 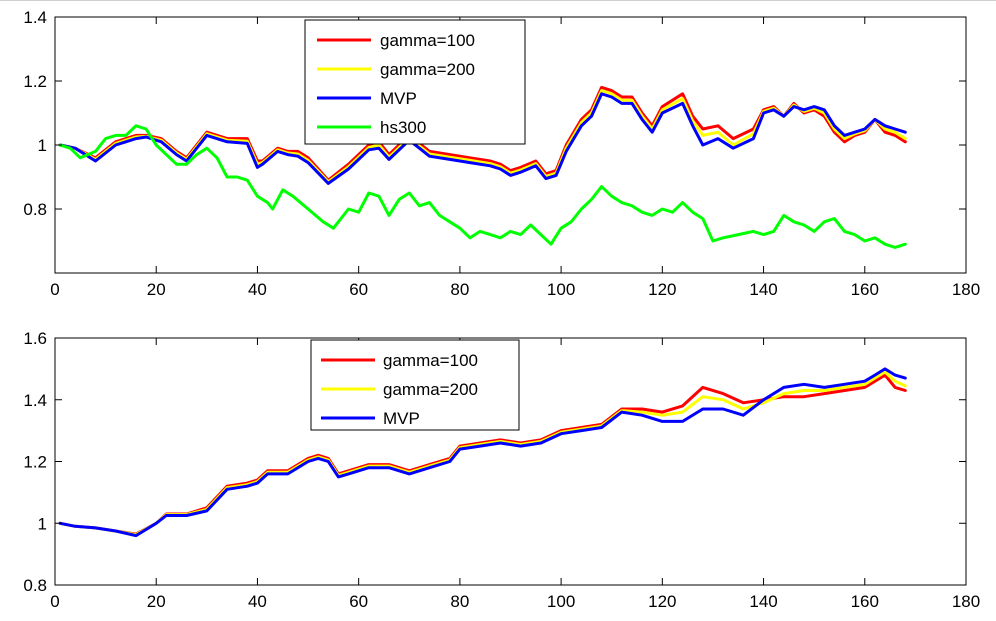 I want to click on y-tick-label: 1.6, so click(x=35, y=338).